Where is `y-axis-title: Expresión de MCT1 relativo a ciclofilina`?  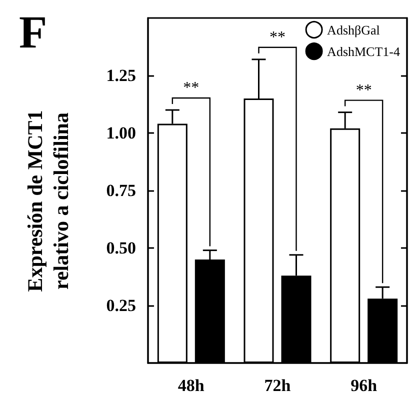 y-axis-title: Expresión de MCT1 relativo a ciclofilina is located at coordinates (48, 201).